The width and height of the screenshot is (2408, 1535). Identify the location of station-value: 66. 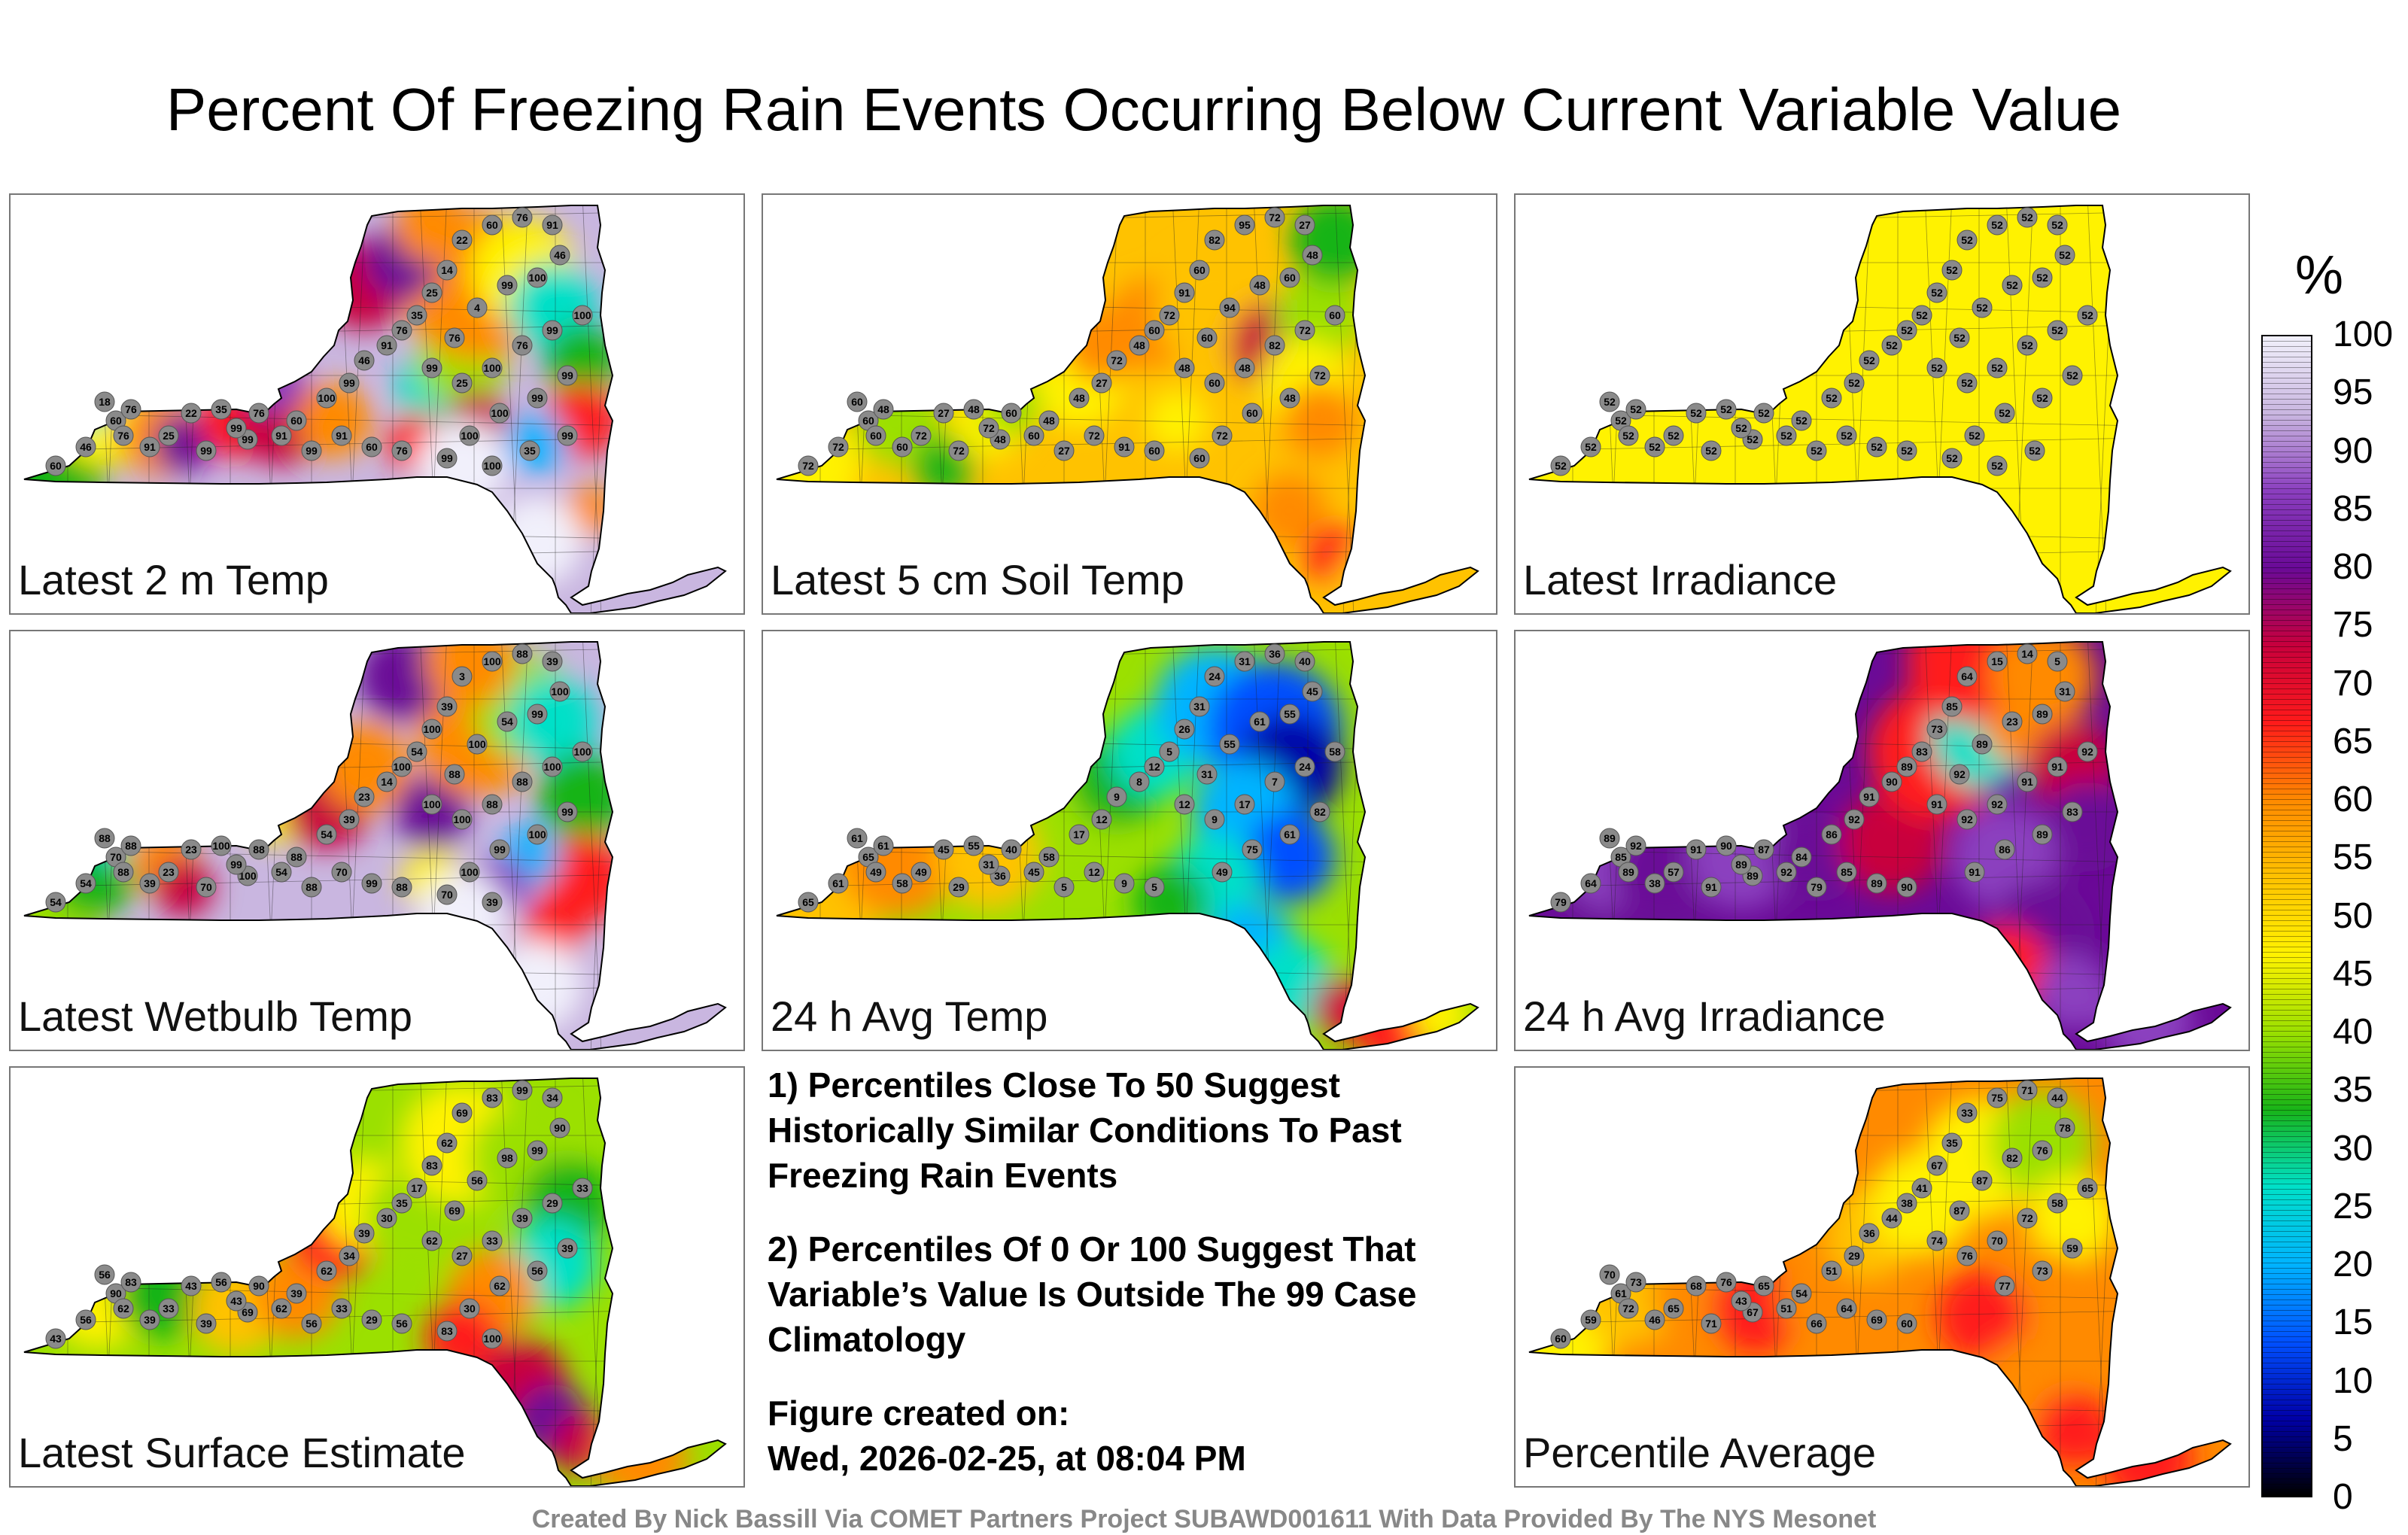
(1817, 1324).